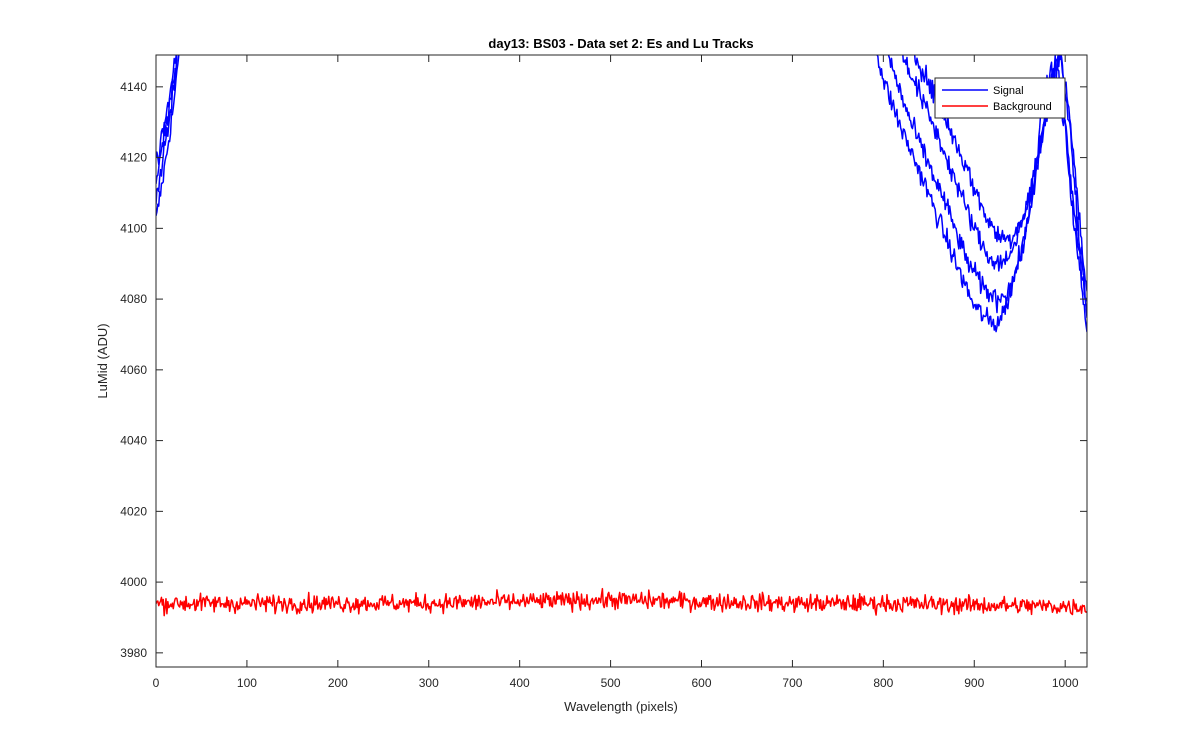 The image size is (1200, 750). I want to click on x-tick-label: 700, so click(792, 683).